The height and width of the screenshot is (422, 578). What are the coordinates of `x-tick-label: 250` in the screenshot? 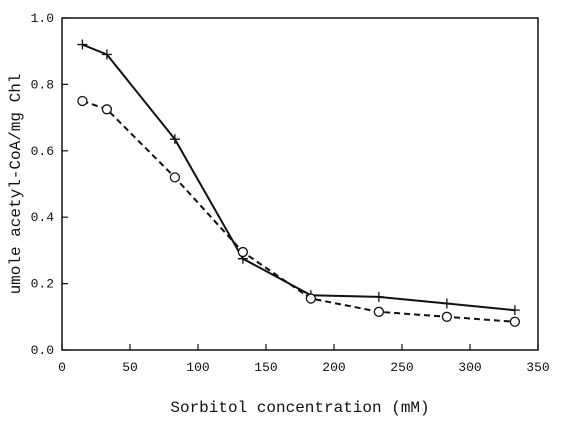 It's located at (401, 367).